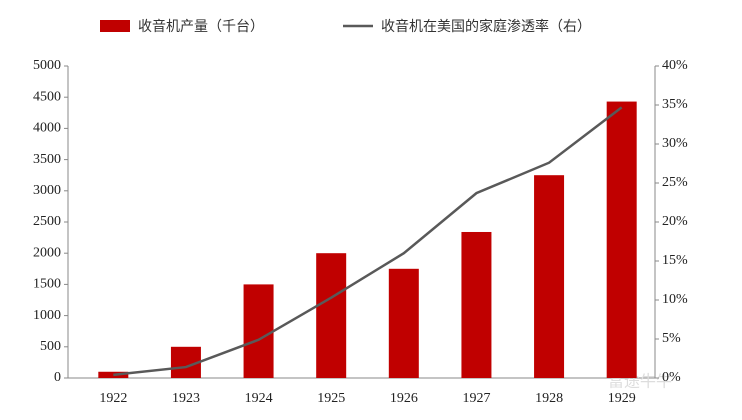 The height and width of the screenshot is (420, 742). What do you see at coordinates (47, 96) in the screenshot?
I see `y-tick-label: 4500` at bounding box center [47, 96].